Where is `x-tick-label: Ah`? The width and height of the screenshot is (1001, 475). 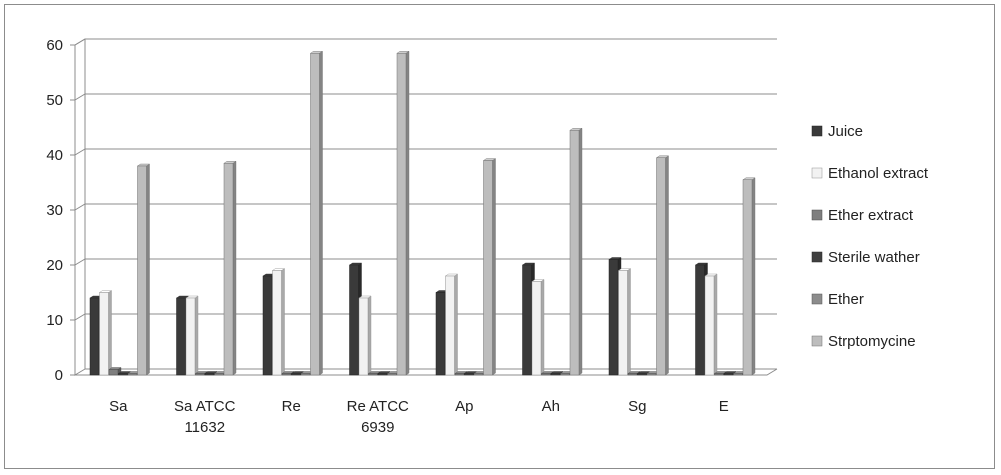 x-tick-label: Ah is located at coordinates (551, 406).